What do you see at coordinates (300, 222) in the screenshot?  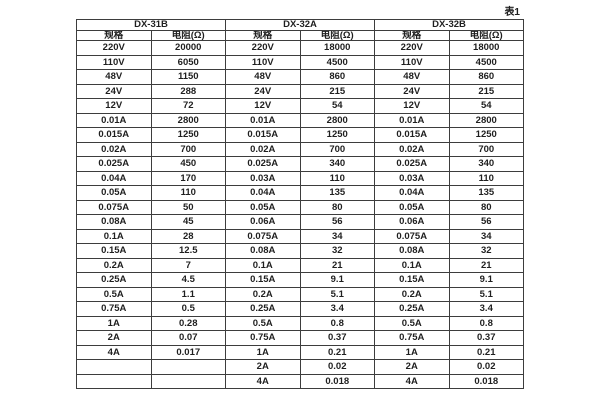 I see `table-row: 0.08A 45 0.06A 56 0.06A 56` at bounding box center [300, 222].